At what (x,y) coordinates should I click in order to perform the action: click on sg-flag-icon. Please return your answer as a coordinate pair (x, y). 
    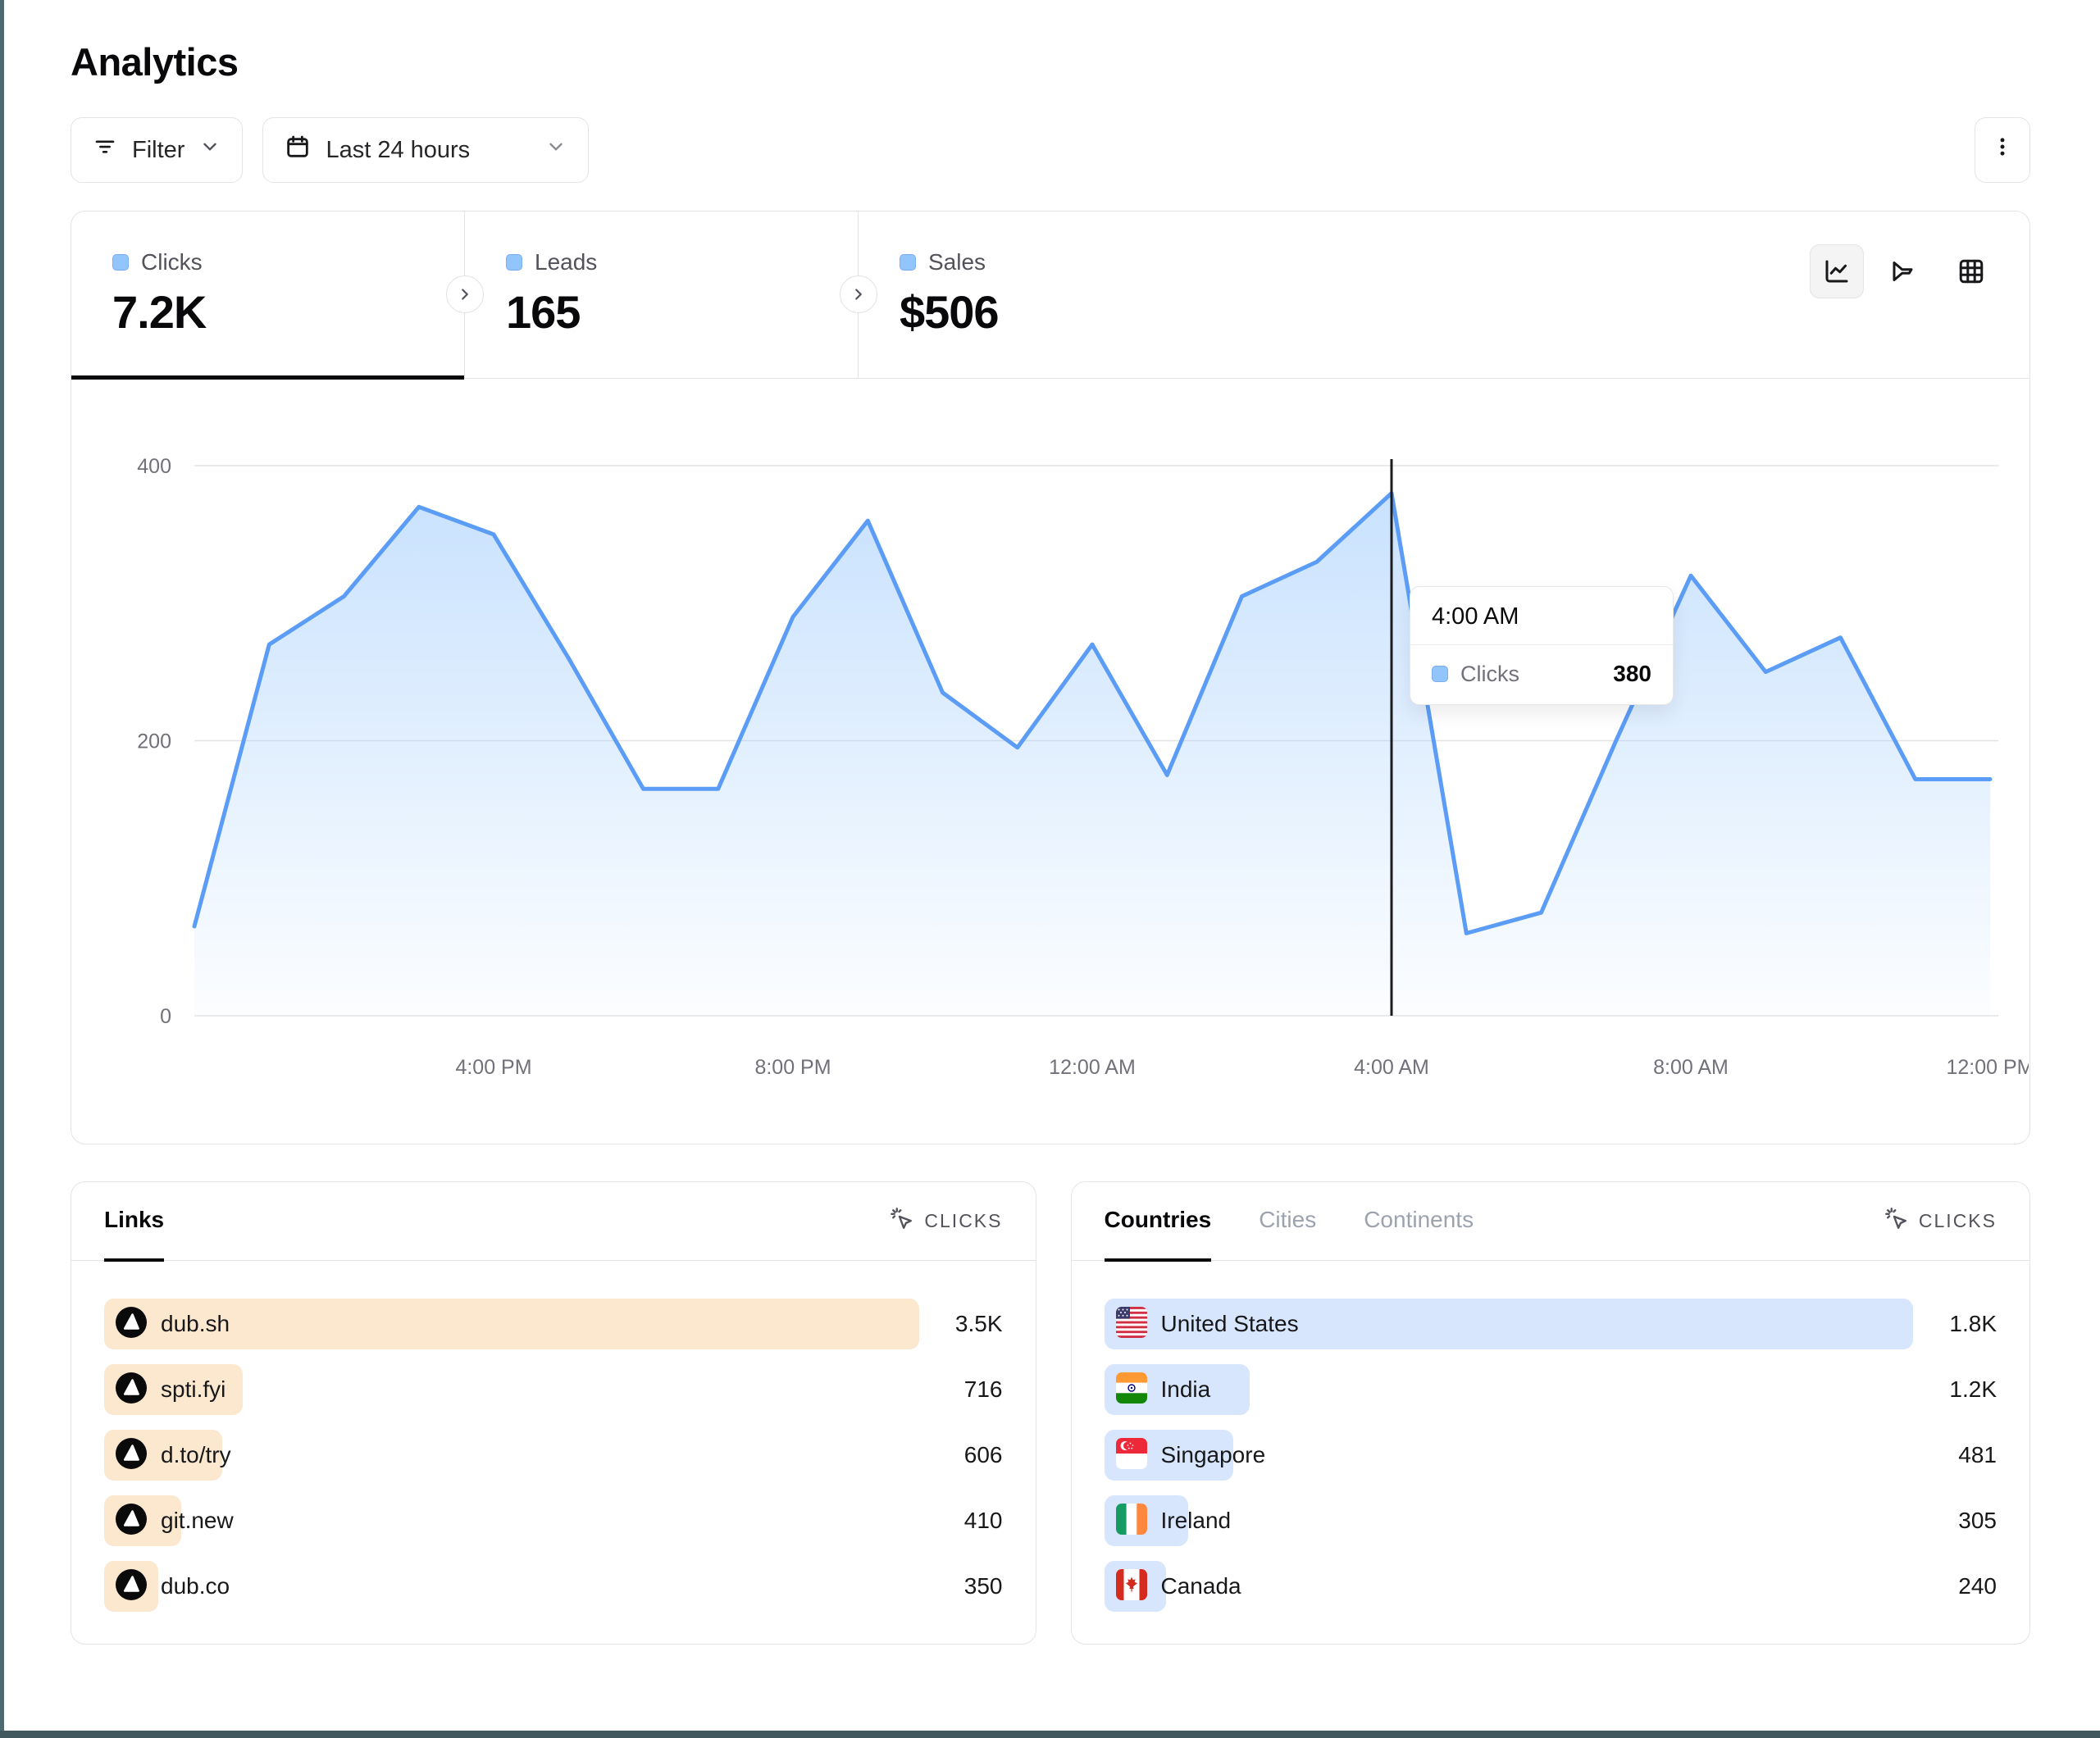
    Looking at the image, I should click on (1131, 1455).